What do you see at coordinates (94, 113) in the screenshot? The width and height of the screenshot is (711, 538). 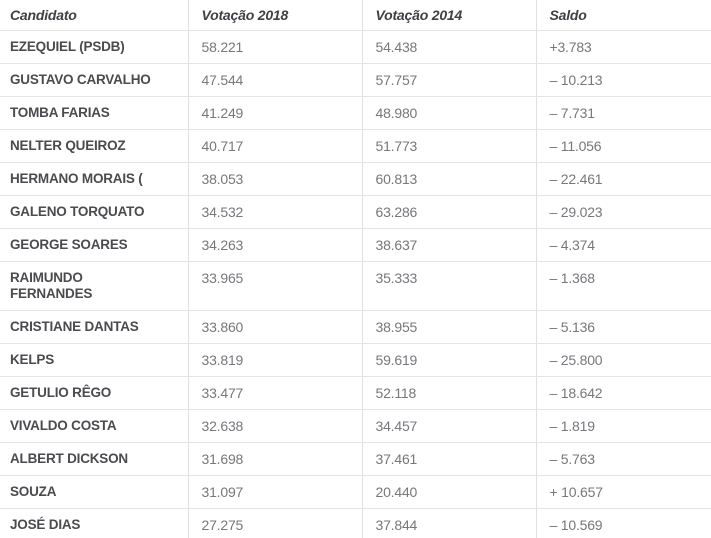 I see `candidate-name-cell: TOMBA FARIAS` at bounding box center [94, 113].